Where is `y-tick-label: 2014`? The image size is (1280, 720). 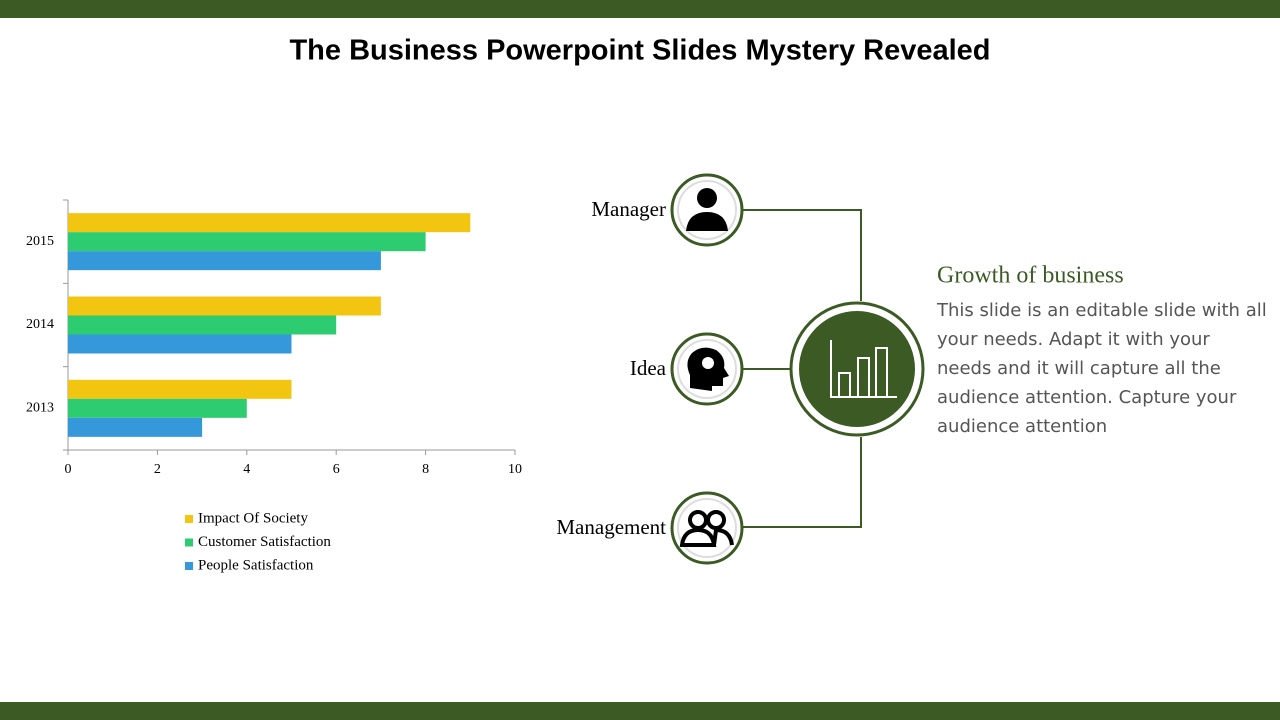
y-tick-label: 2014 is located at coordinates (40, 324).